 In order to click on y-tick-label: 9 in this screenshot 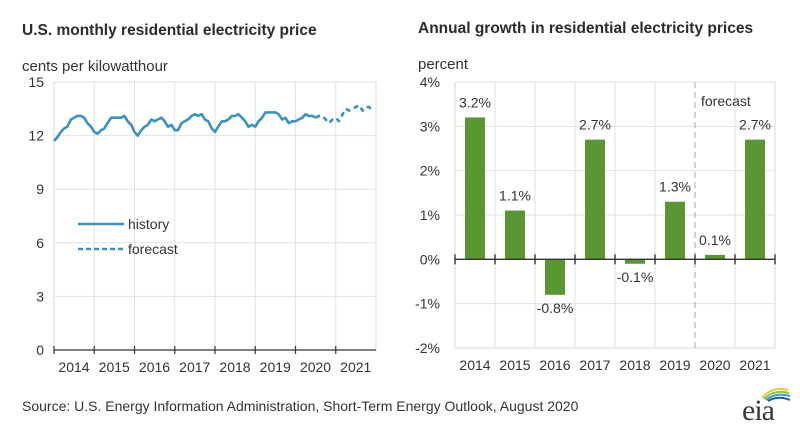, I will do `click(40, 189)`.